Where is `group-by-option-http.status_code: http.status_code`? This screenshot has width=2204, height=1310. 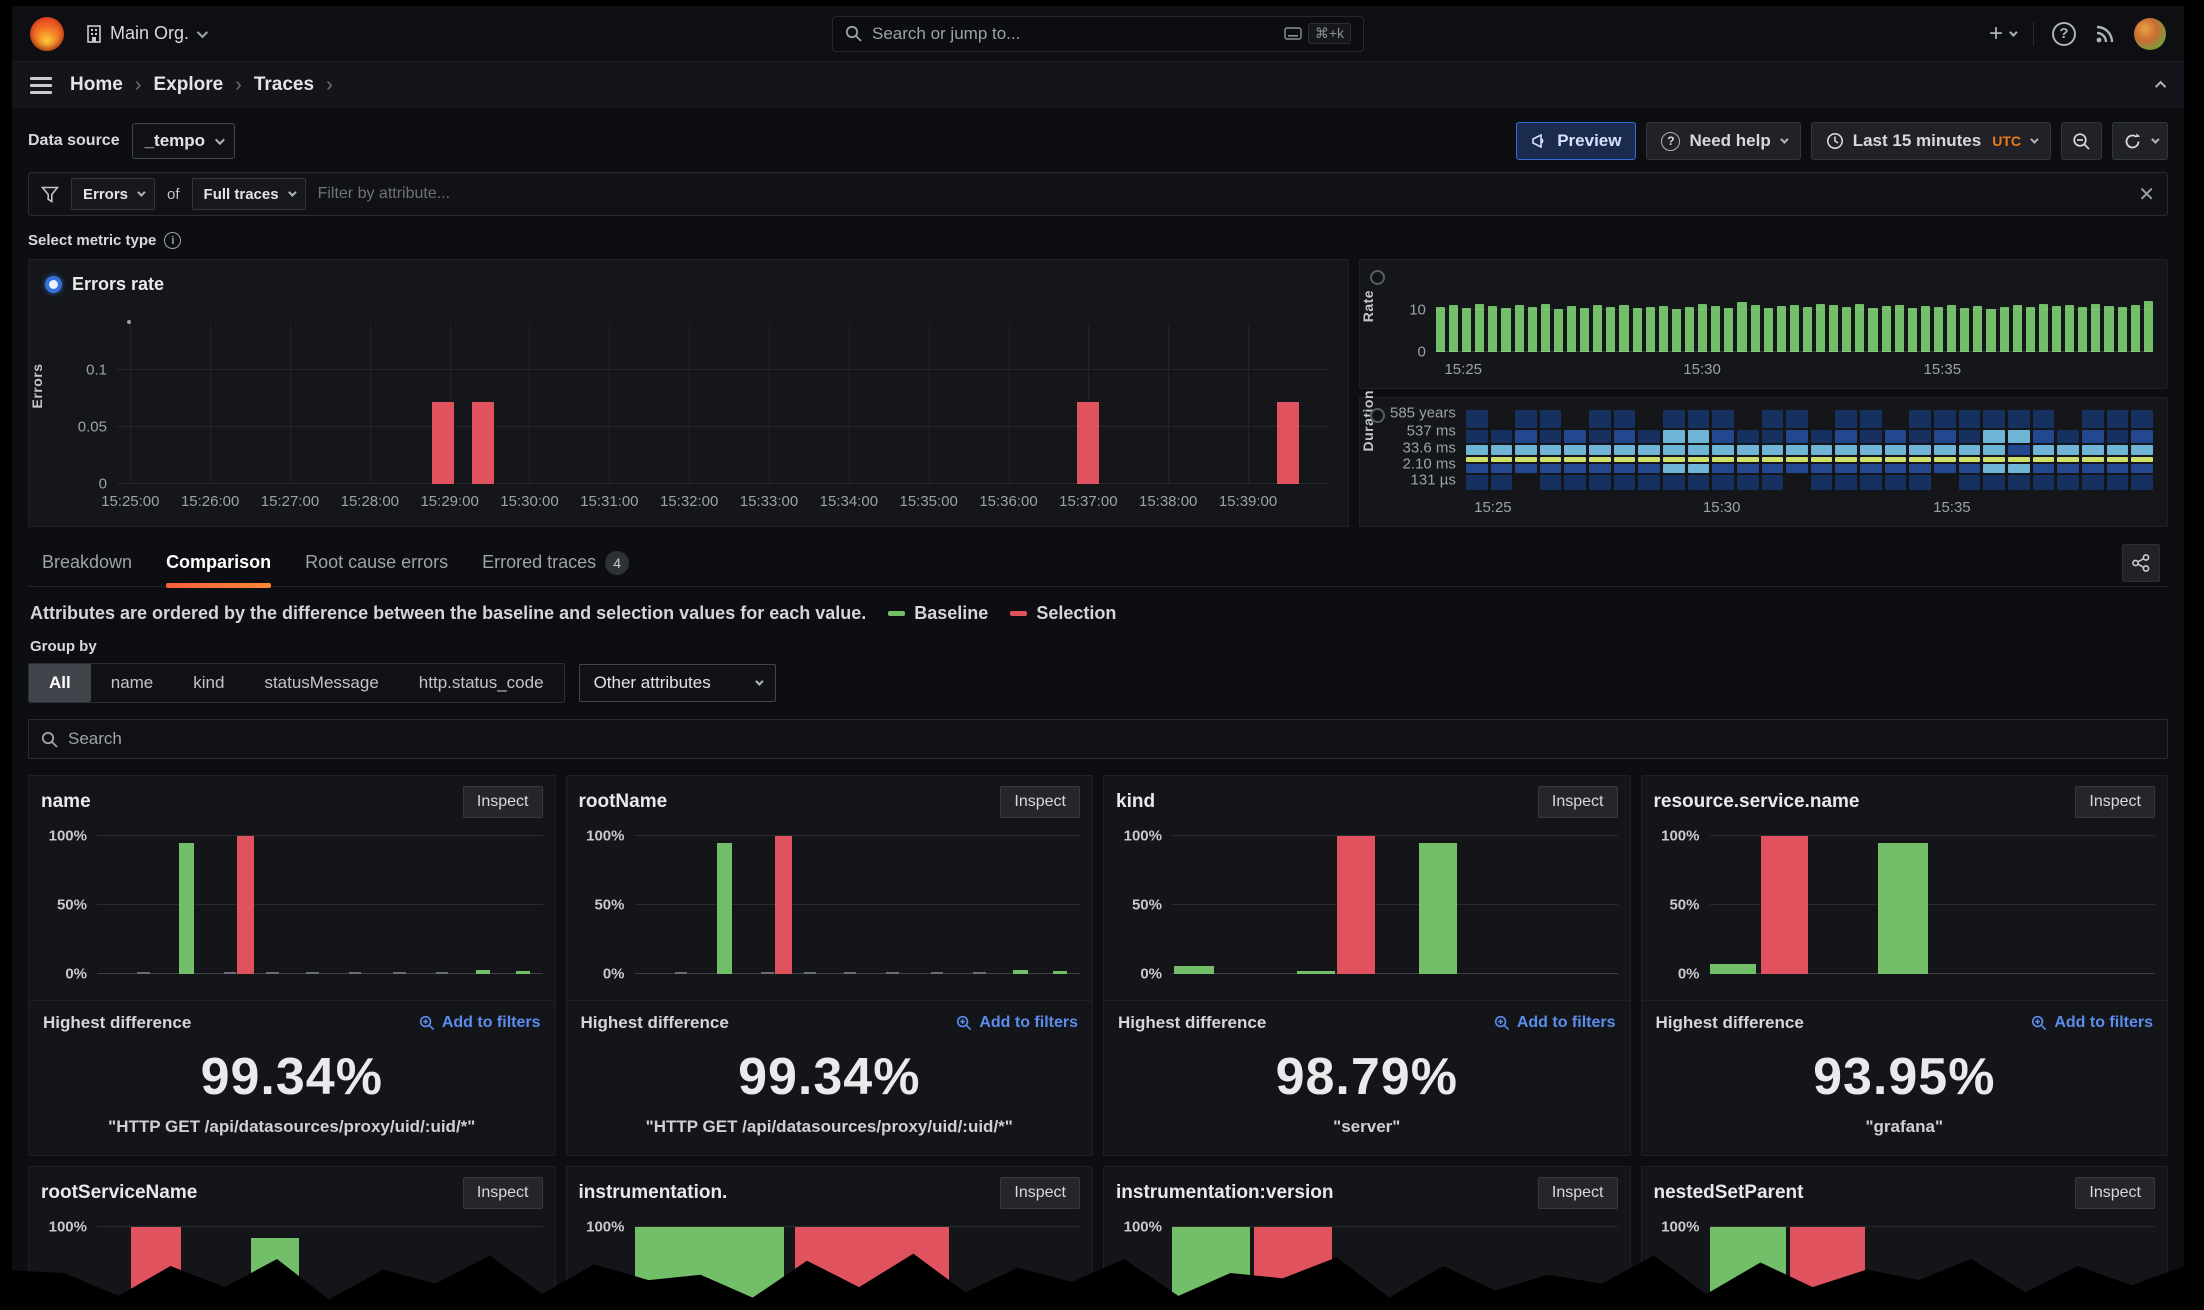
group-by-option-http.status_code: http.status_code is located at coordinates (481, 683).